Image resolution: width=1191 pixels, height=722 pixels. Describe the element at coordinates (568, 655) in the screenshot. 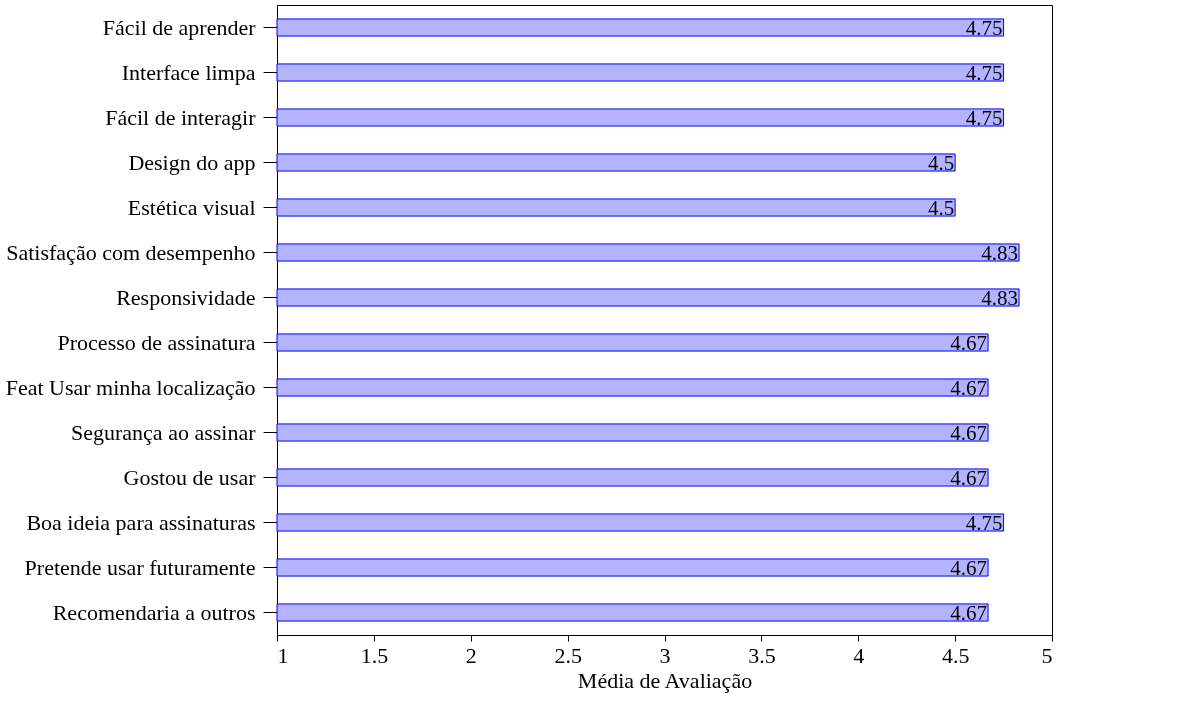

I see `x-tick-label: 2.5` at that location.